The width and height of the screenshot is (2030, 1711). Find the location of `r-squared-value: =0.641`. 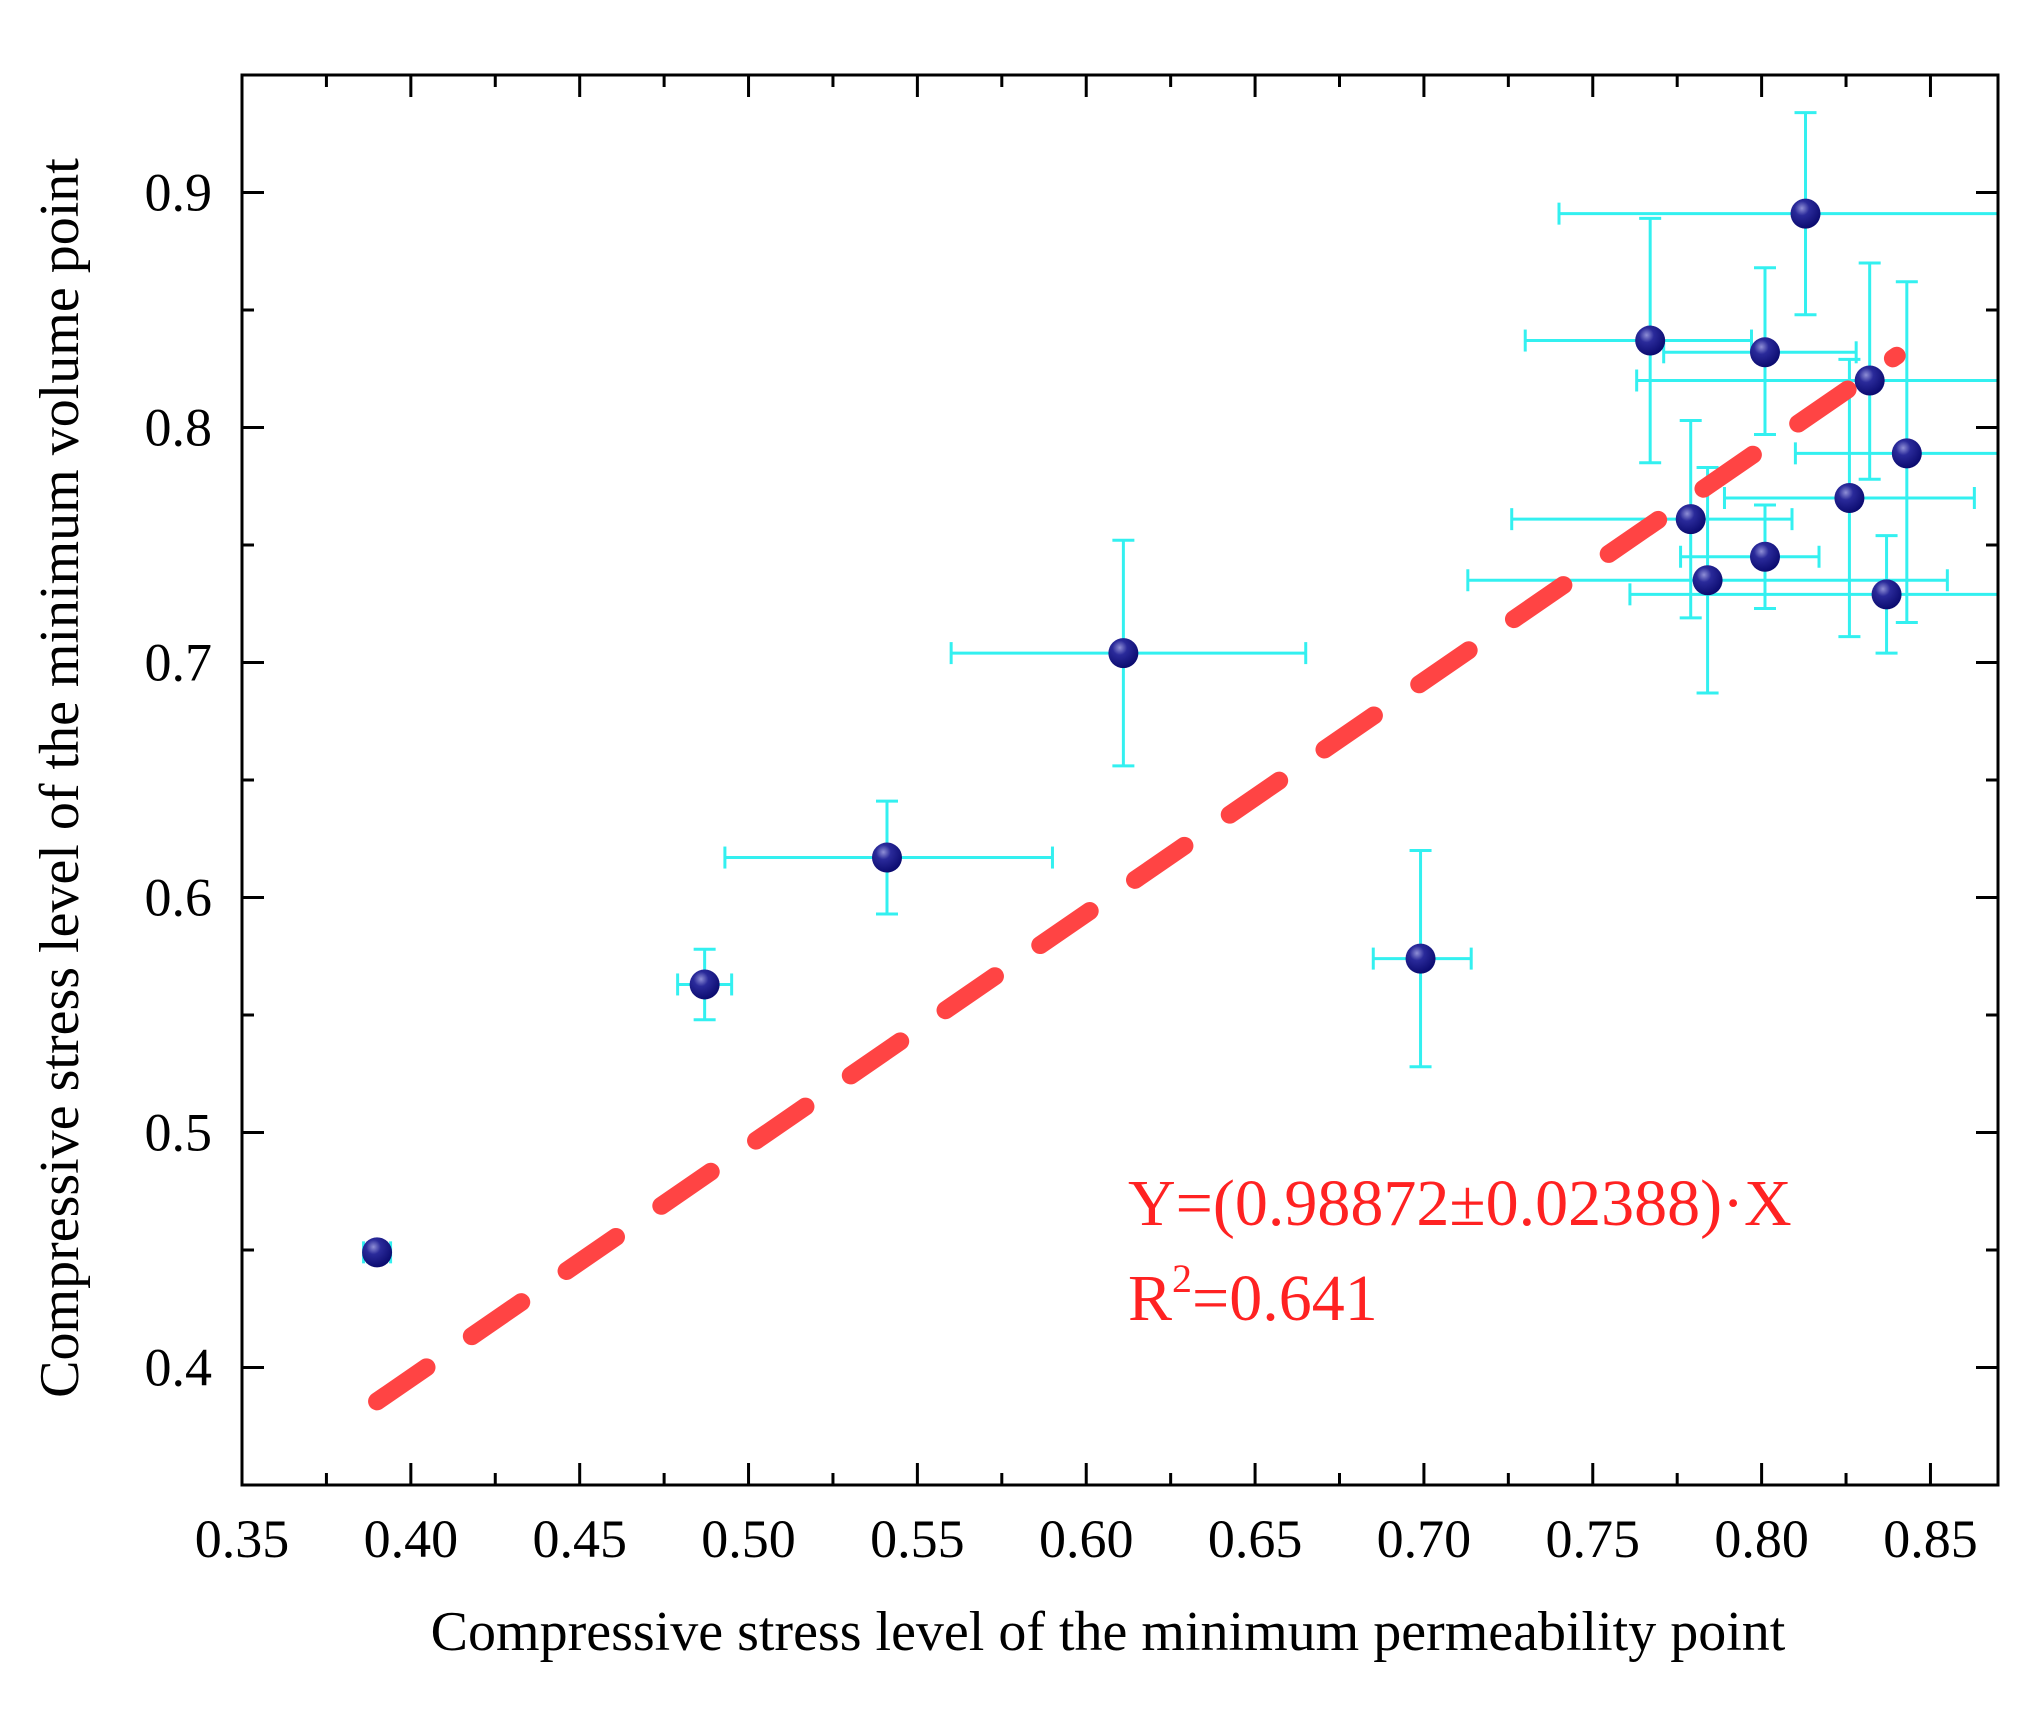

r-squared-value: =0.641 is located at coordinates (1285, 1298).